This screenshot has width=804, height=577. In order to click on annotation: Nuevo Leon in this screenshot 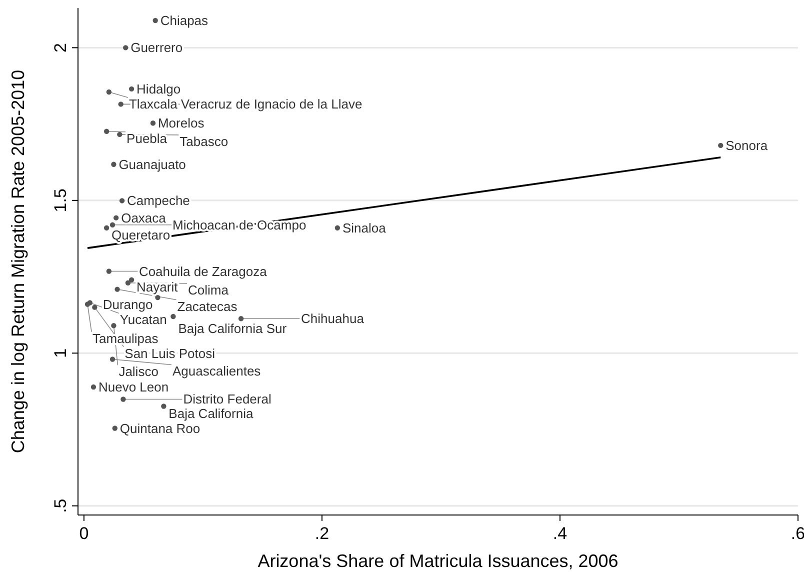, I will do `click(133, 387)`.